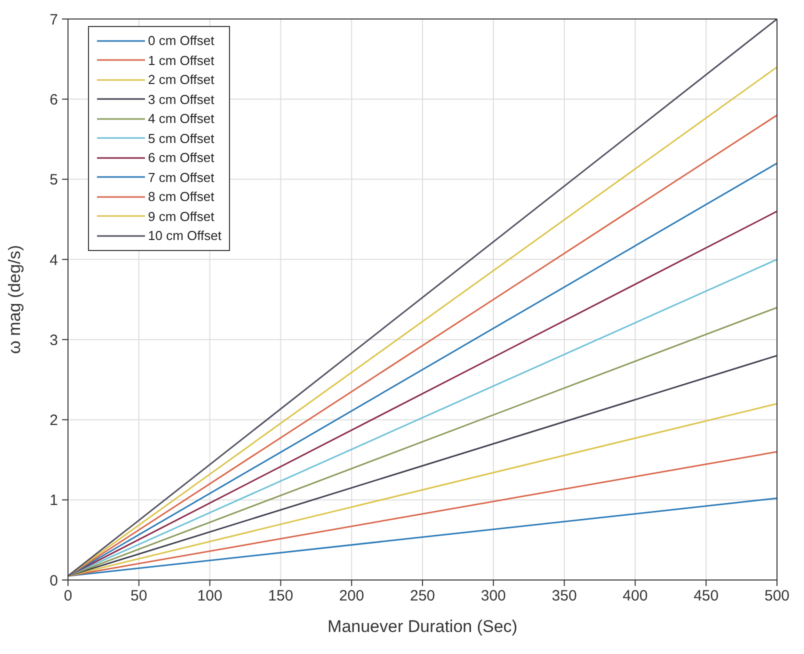 This screenshot has height=654, width=804. I want to click on x-tick-label: 100, so click(209, 596).